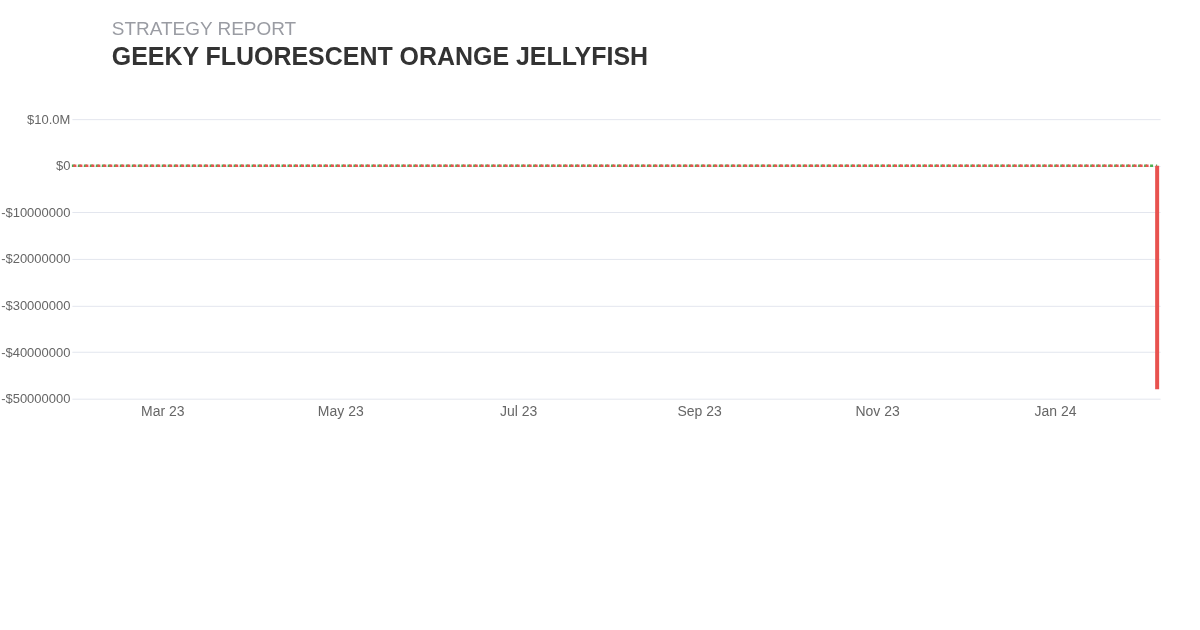 The image size is (1200, 630). Describe the element at coordinates (36, 259) in the screenshot. I see `y-tick-label: -$20000000` at that location.